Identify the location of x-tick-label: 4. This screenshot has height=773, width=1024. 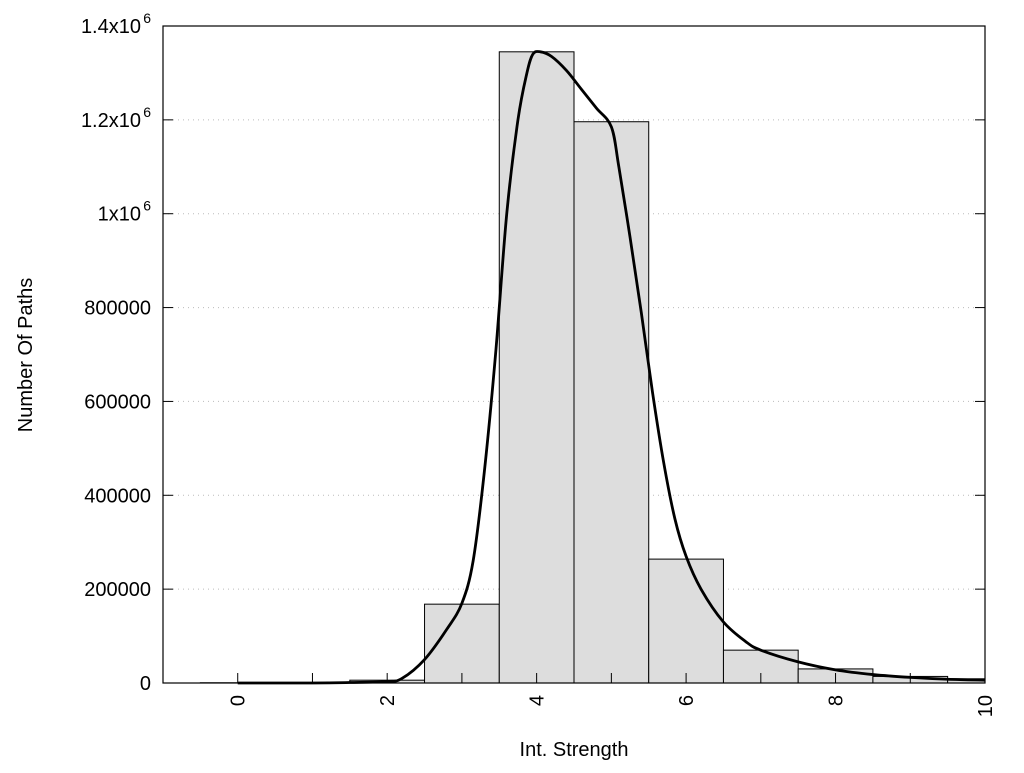
(538, 700).